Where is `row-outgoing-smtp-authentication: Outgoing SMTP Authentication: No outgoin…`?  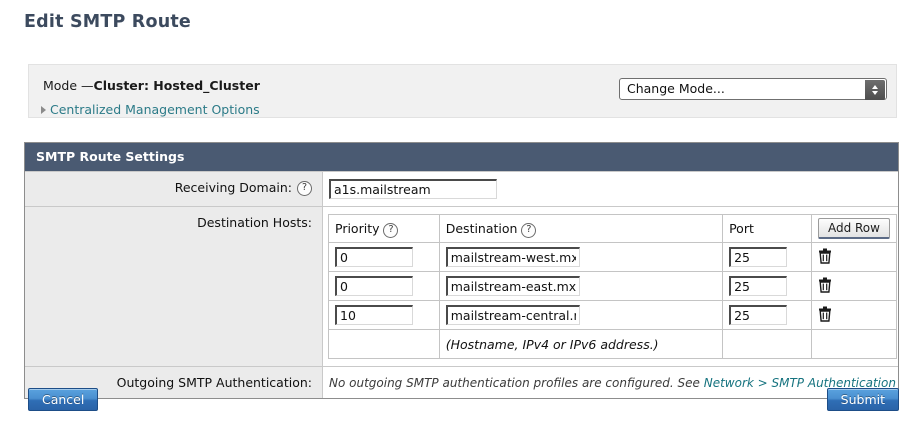
row-outgoing-smtp-authentication: Outgoing SMTP Authentication: No outgoin… is located at coordinates (461, 382).